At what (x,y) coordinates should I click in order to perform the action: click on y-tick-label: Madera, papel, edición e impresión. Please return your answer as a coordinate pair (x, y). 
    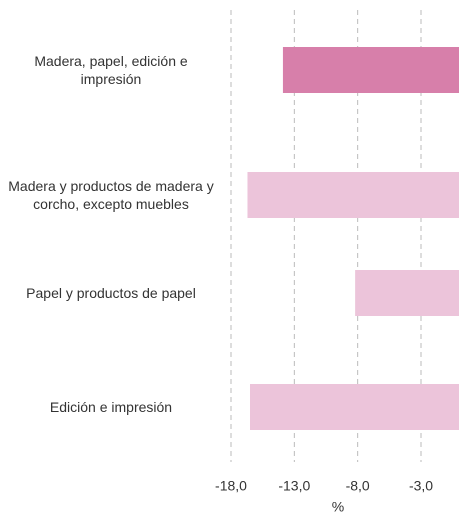
    Looking at the image, I should click on (111, 70).